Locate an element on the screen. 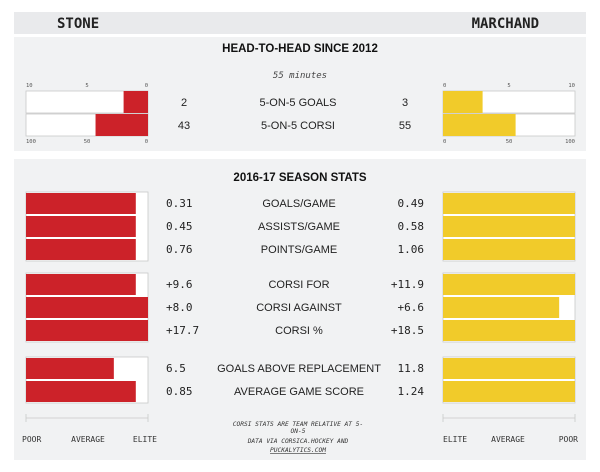 The image size is (600, 472). h2h-right-tick-5-on-5-corsi-1: 50 is located at coordinates (509, 142).